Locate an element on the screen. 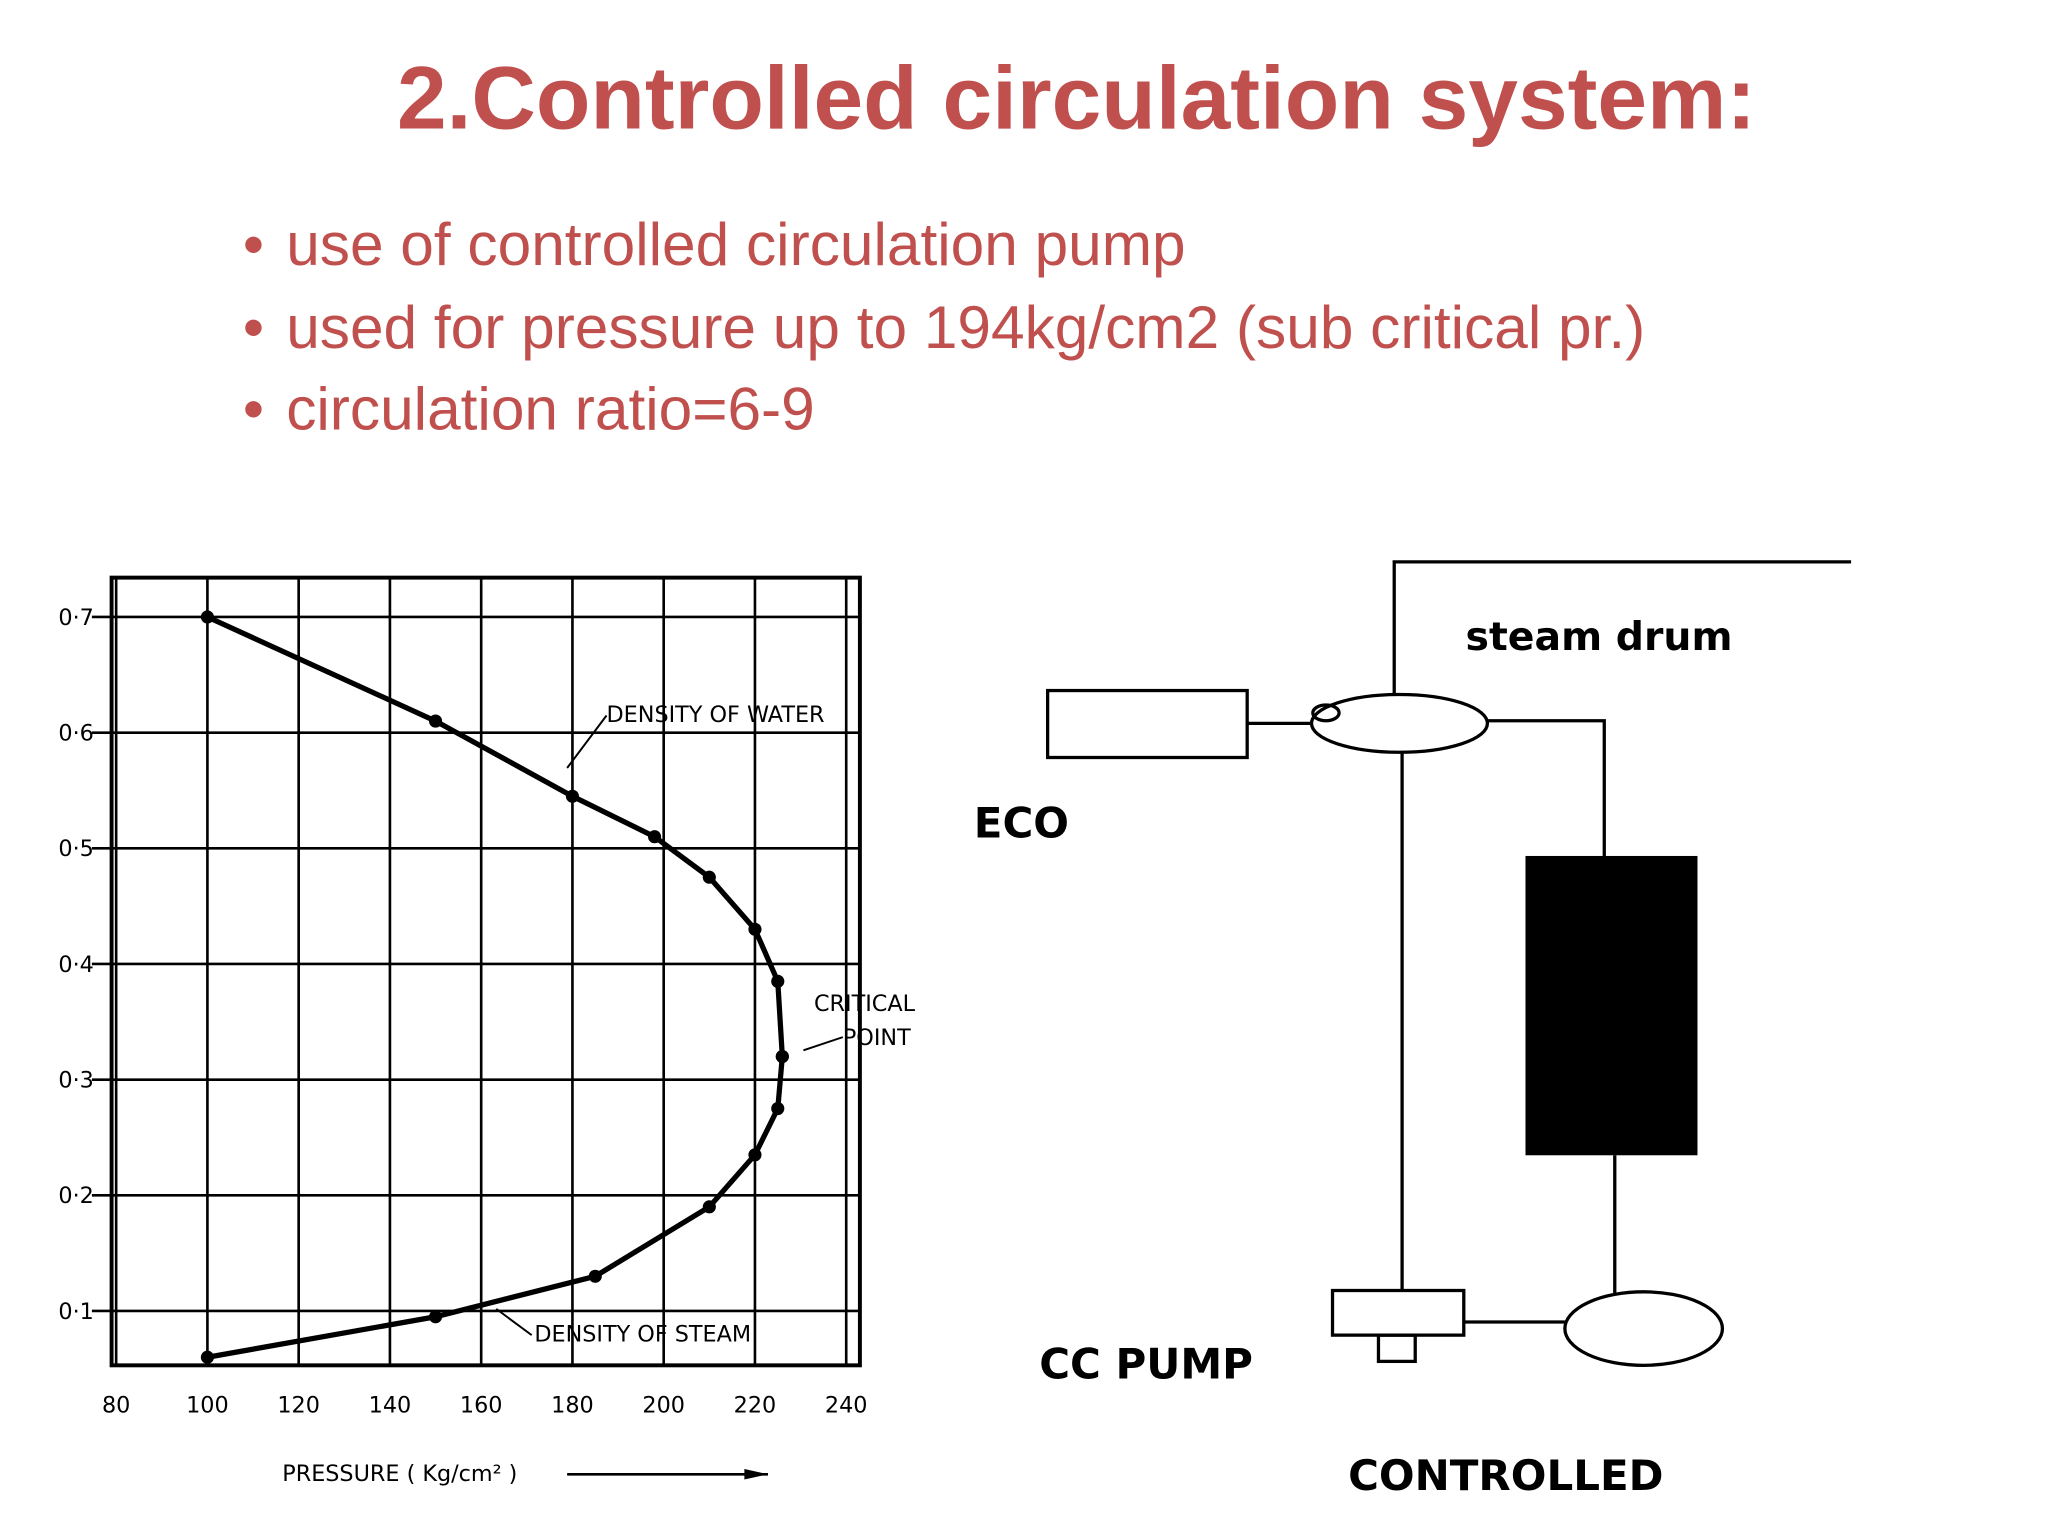  slide-title: 2.Controlled circulation system: is located at coordinates (1076, 98).